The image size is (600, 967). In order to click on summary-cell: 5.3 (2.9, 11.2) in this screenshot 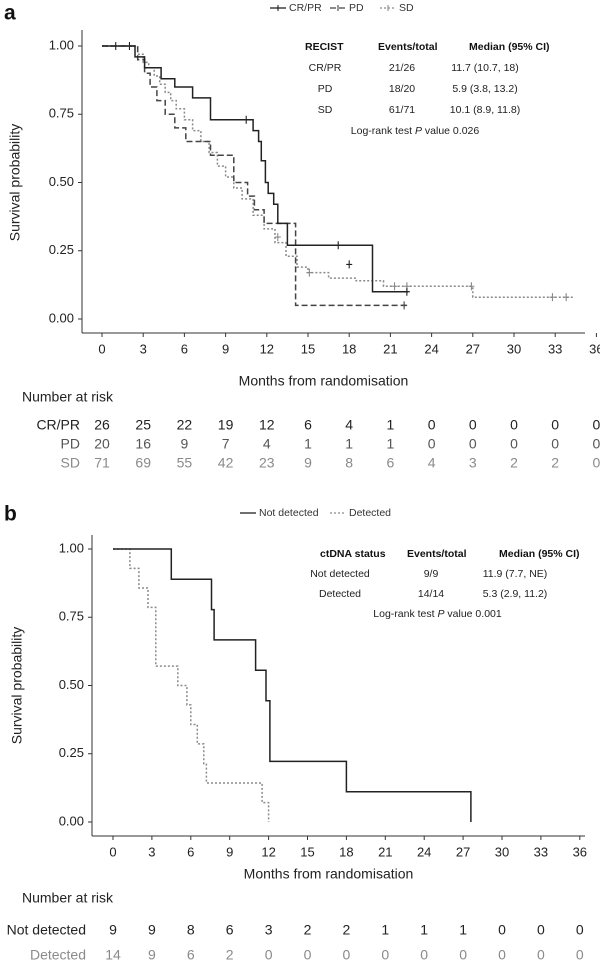, I will do `click(515, 594)`.